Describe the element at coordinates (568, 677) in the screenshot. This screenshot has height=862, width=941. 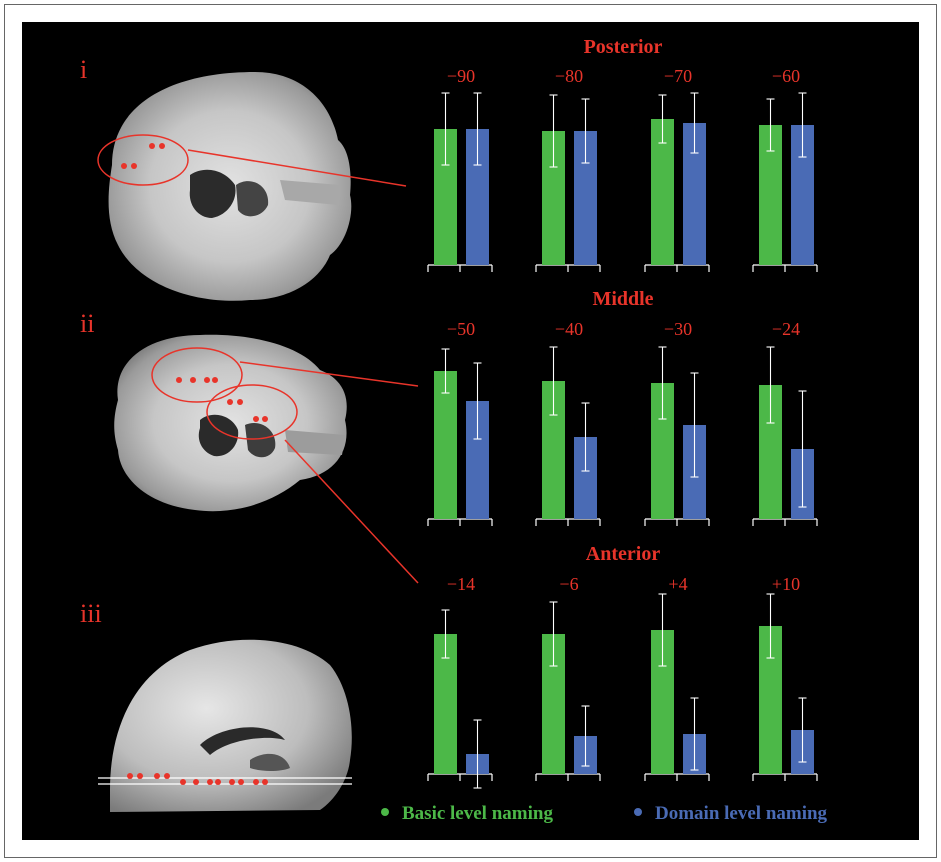
I see `slice-chart: −6` at that location.